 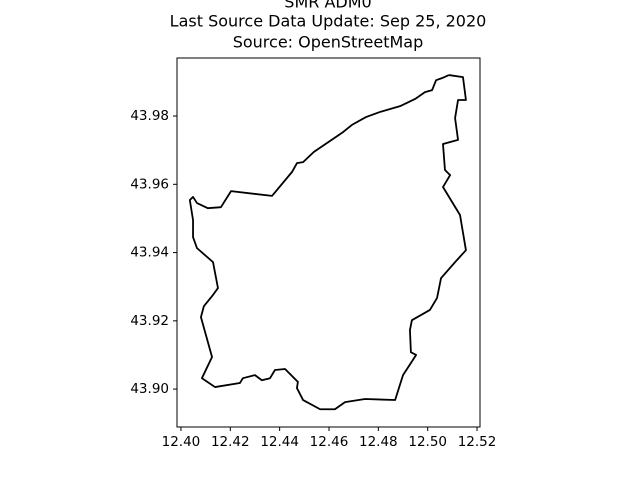 What do you see at coordinates (328, 21) in the screenshot?
I see `chart-subtitle: Last Source Data Update: Sep 25, 2020` at bounding box center [328, 21].